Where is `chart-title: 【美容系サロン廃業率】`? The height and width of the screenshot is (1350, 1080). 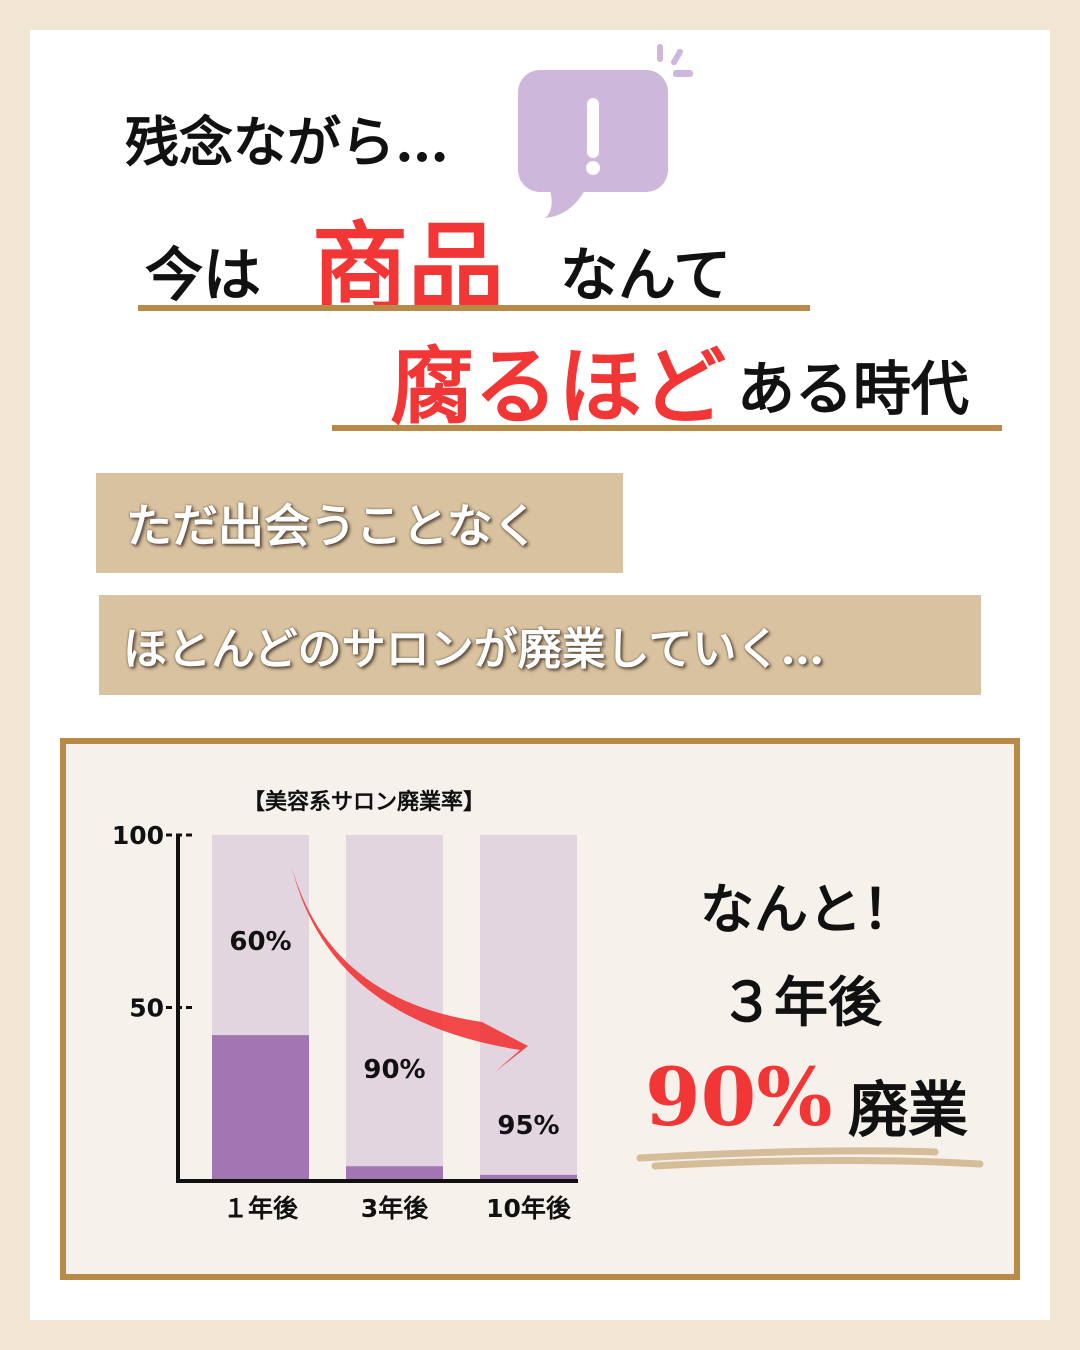 chart-title: 【美容系サロン廃業率】 is located at coordinates (364, 802).